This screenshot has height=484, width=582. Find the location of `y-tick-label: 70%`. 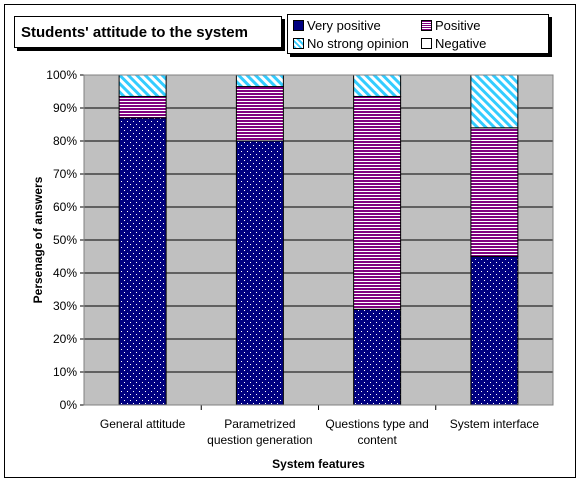

y-tick-label: 70% is located at coordinates (65, 174).